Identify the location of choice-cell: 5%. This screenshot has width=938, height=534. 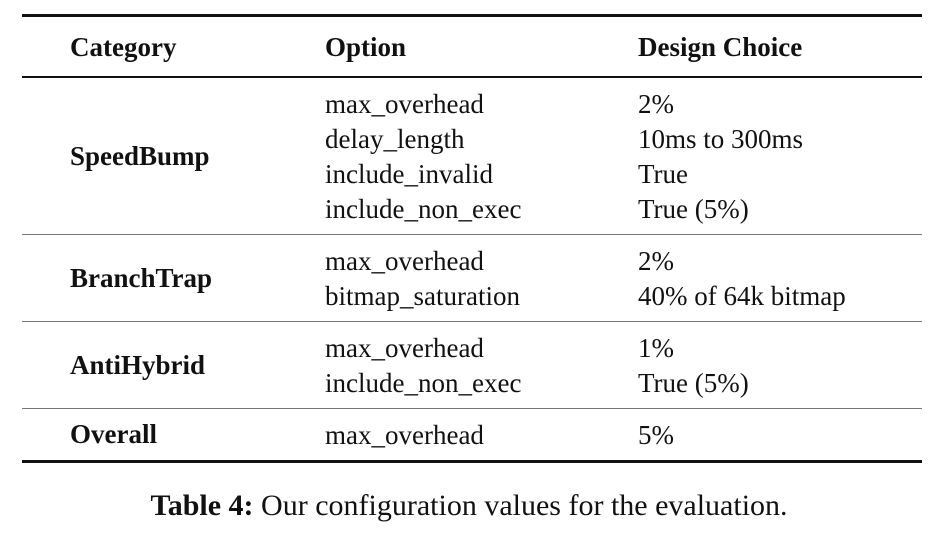
(656, 435).